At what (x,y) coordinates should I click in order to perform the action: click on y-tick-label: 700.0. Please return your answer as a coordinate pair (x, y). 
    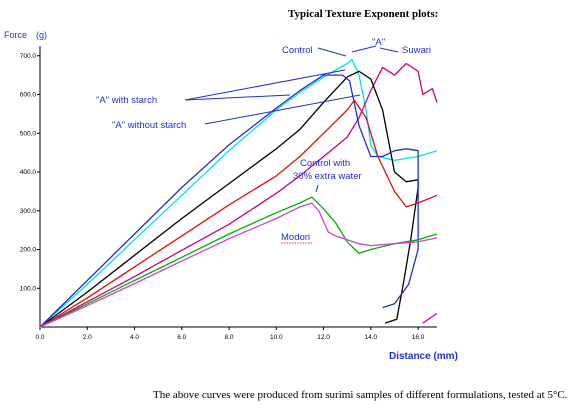
    Looking at the image, I should click on (28, 56).